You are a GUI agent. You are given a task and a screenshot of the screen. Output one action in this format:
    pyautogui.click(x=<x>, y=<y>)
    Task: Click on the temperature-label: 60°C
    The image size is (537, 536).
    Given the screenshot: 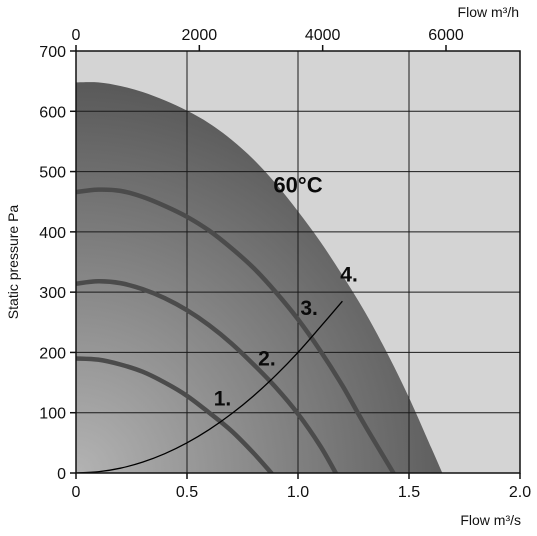 What is the action you would take?
    pyautogui.click(x=297, y=185)
    